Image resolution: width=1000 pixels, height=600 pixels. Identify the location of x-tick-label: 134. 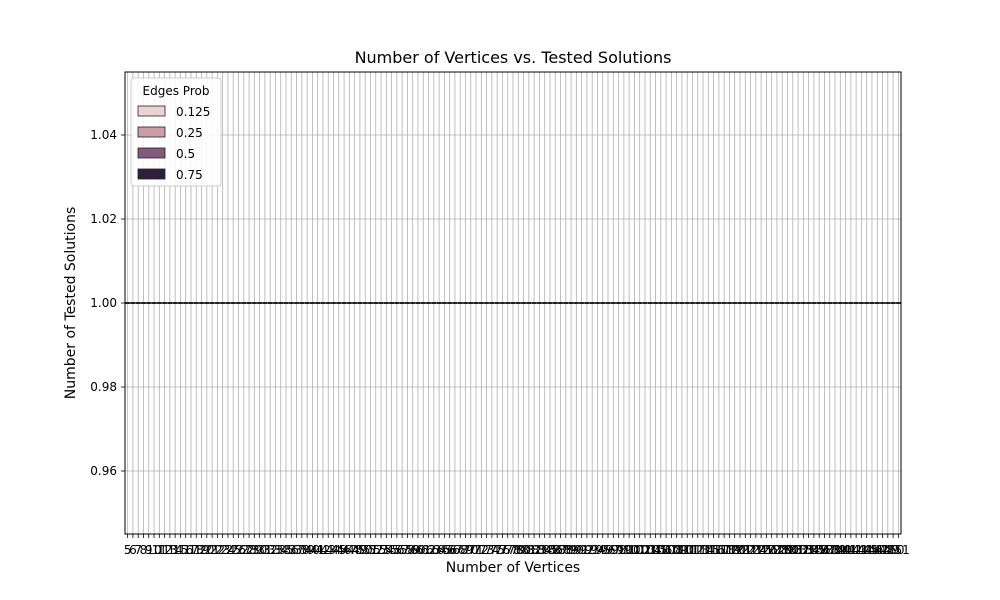
(808, 550).